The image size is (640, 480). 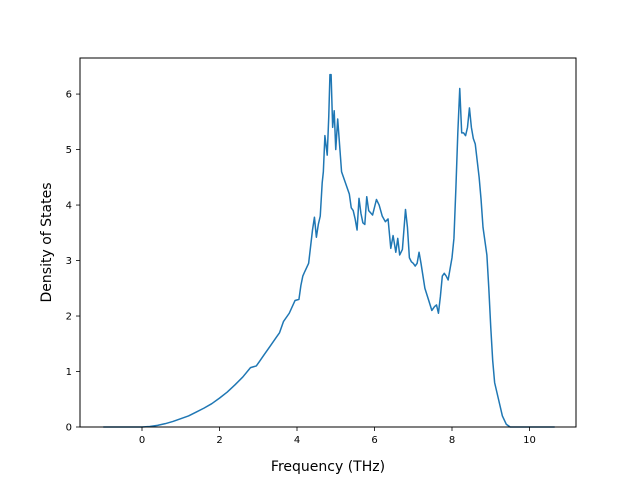 I want to click on y-axis-ticks: 0 1 2 3 4 5 6, so click(x=73, y=262).